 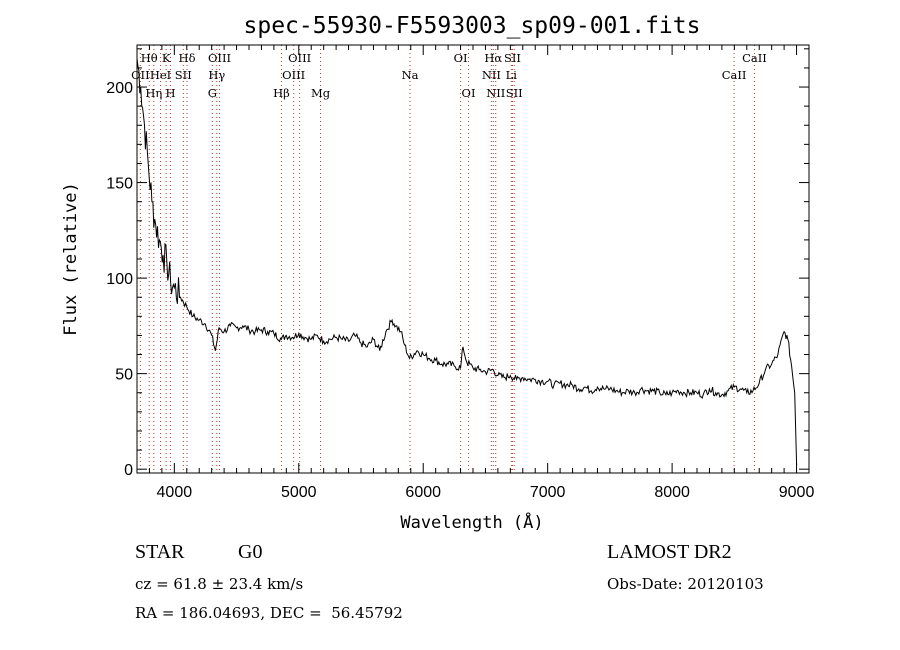 I want to click on line-label-NII-6548: NII, so click(x=491, y=75).